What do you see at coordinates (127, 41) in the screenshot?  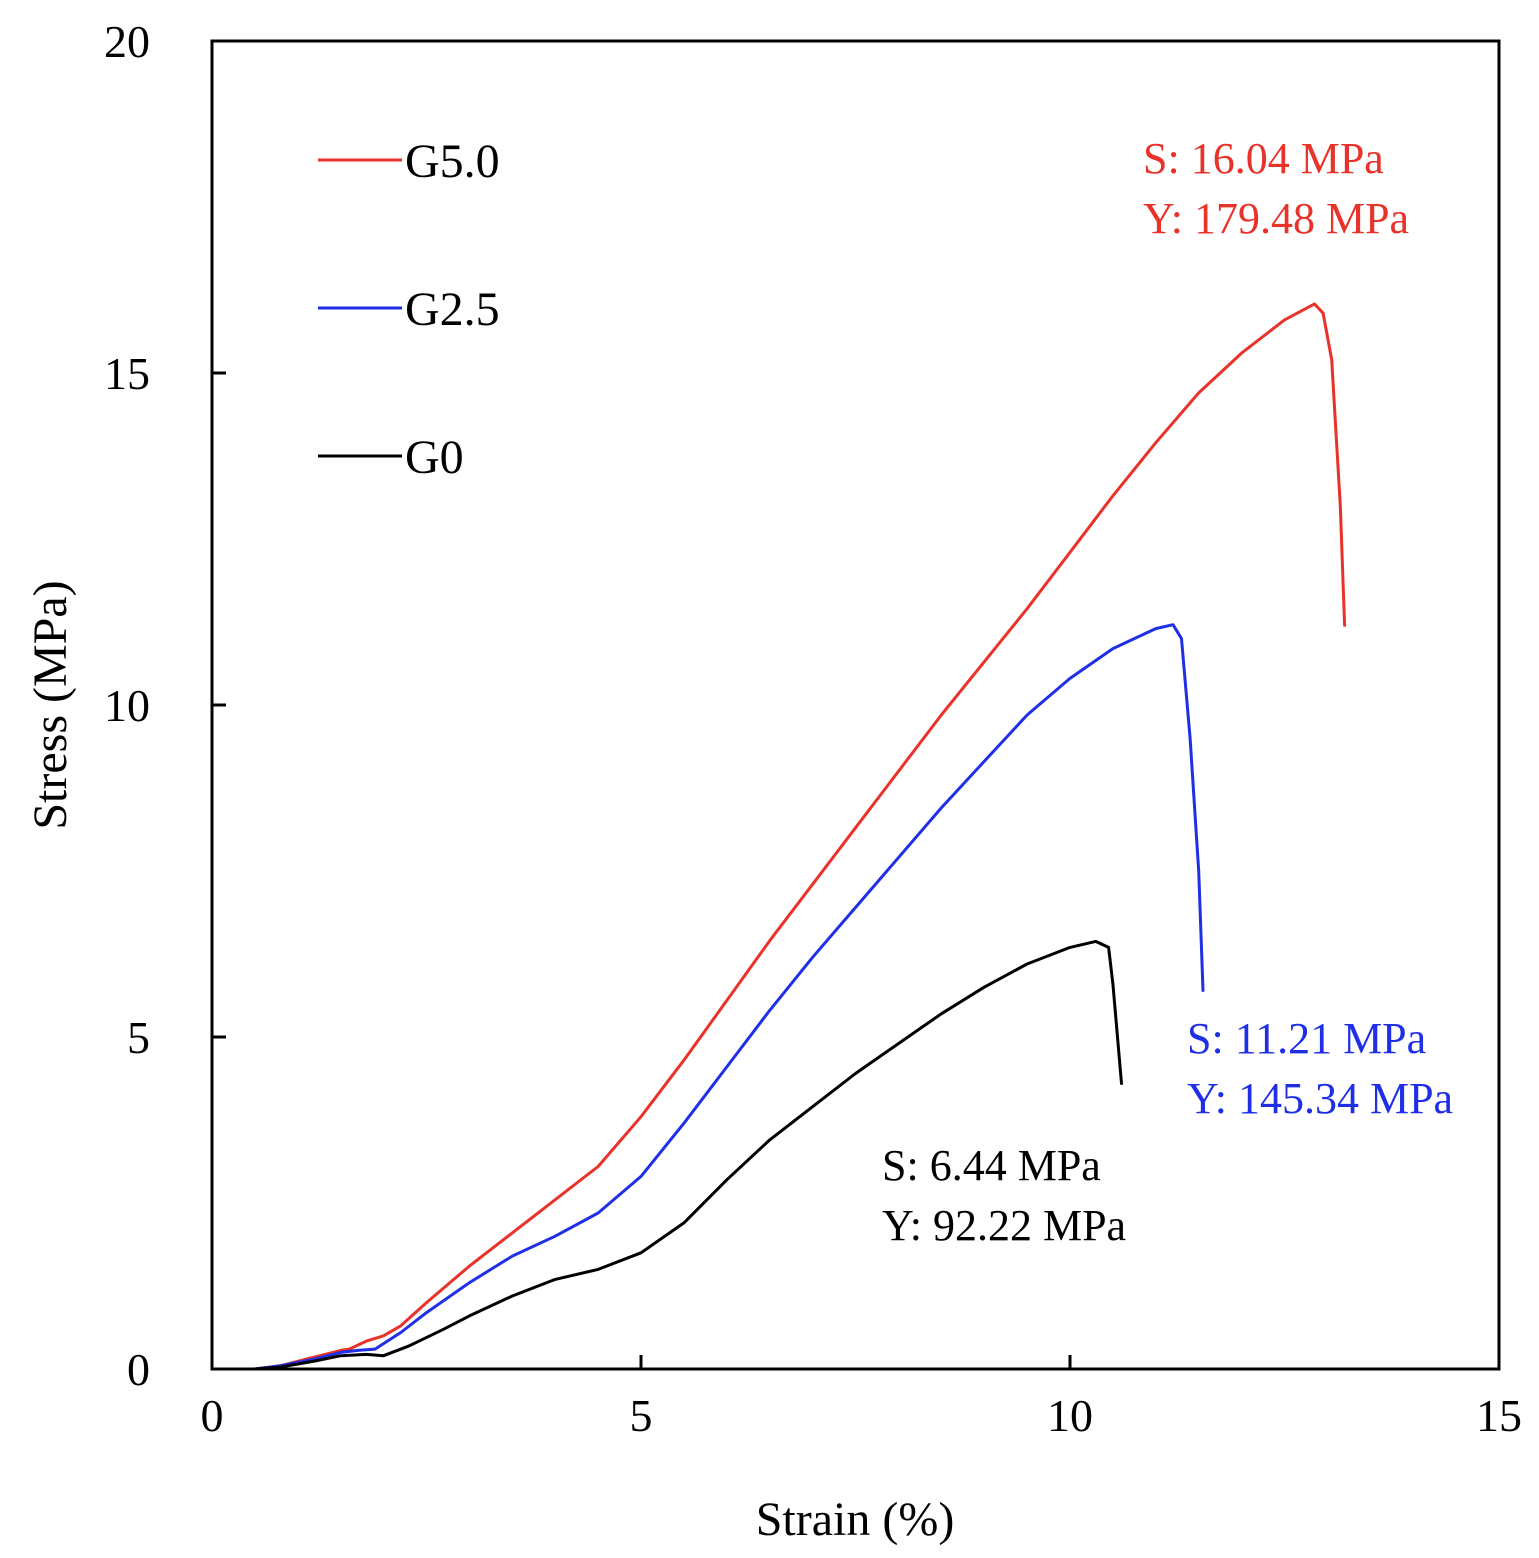 I see `y-tick-label-20: 20` at bounding box center [127, 41].